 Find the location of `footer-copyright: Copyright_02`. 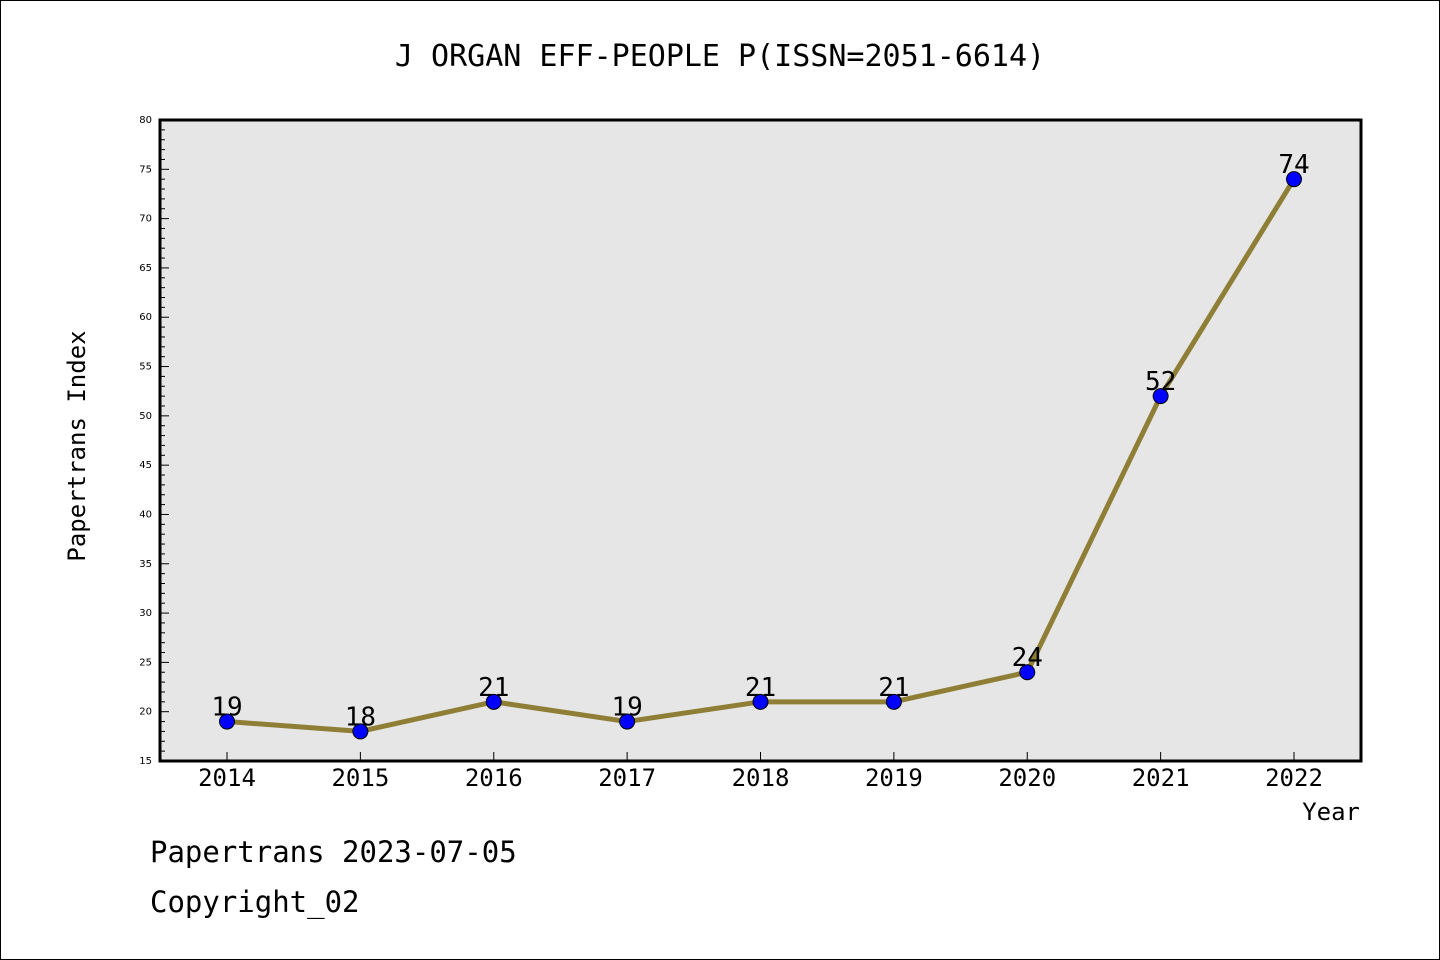

footer-copyright: Copyright_02 is located at coordinates (255, 902).